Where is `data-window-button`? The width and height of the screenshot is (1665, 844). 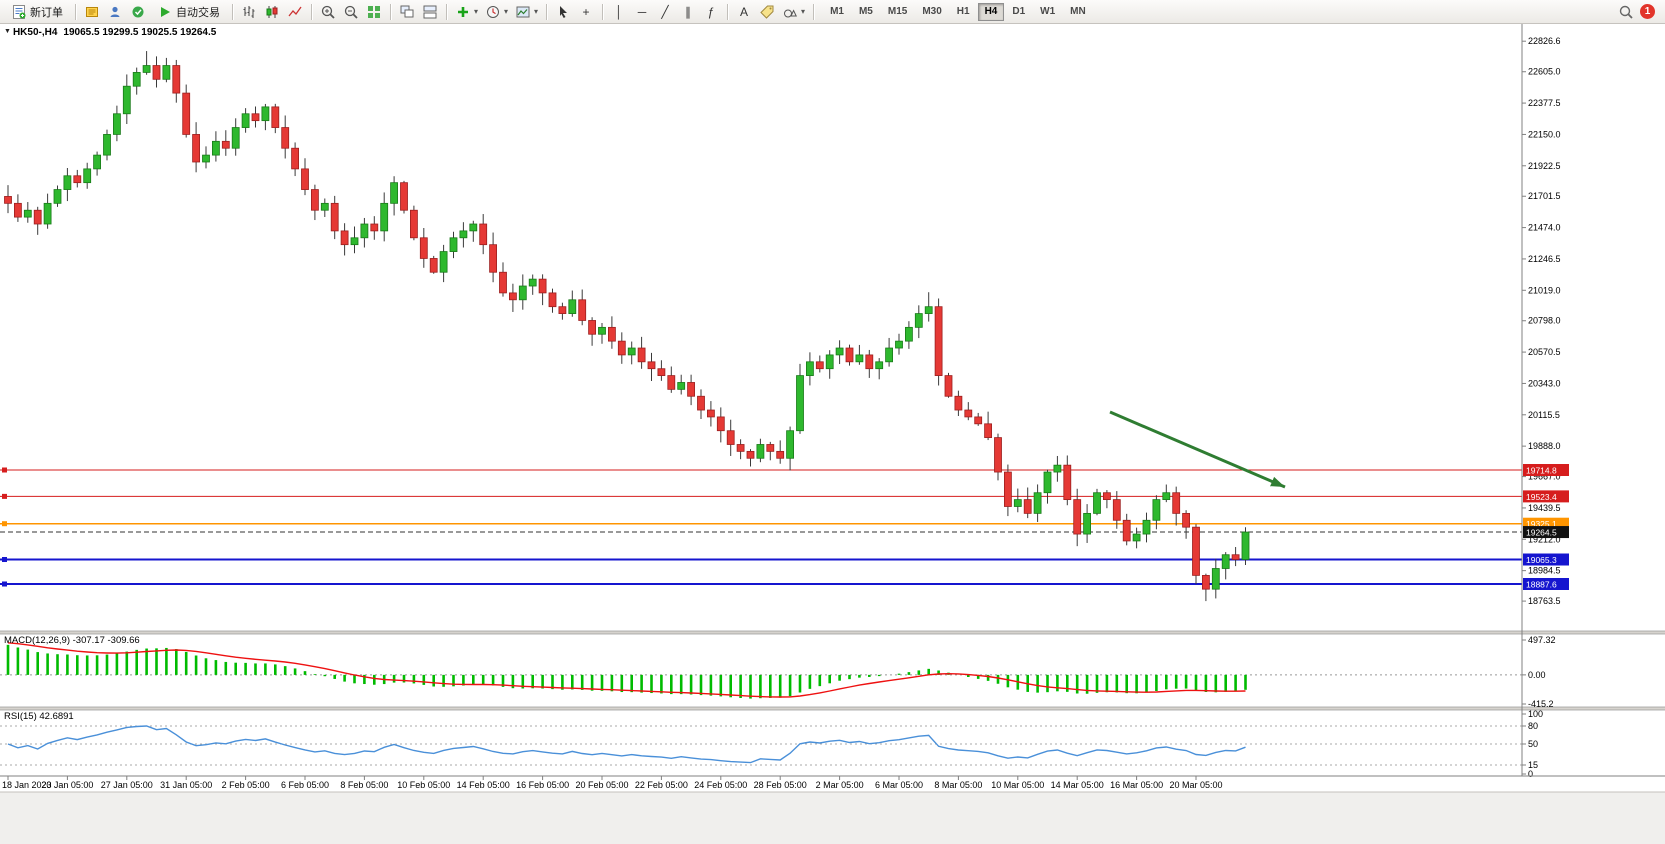
data-window-button is located at coordinates (92, 12).